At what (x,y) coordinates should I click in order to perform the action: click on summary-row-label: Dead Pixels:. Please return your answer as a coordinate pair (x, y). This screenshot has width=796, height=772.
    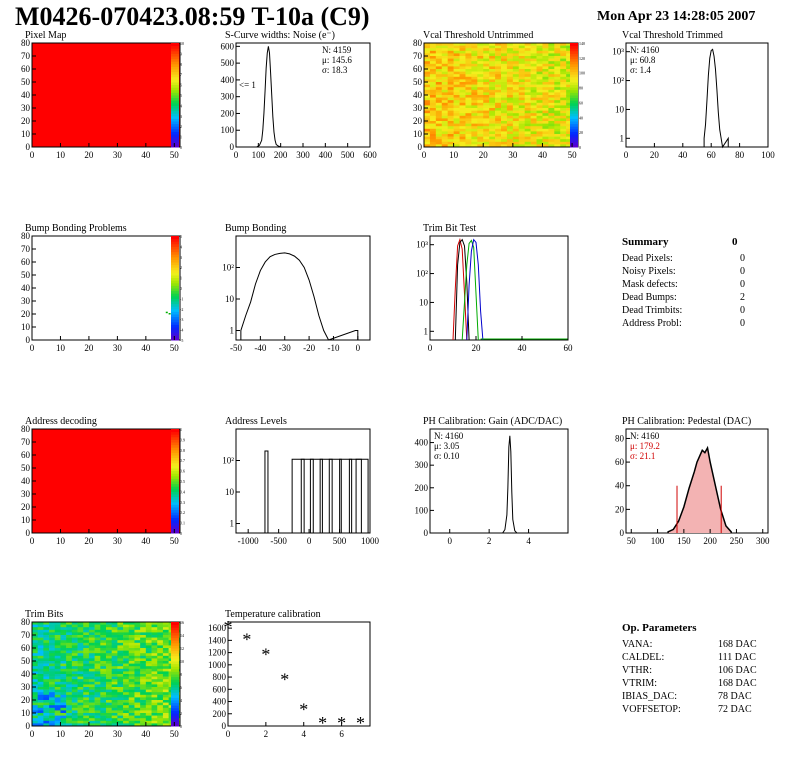
    Looking at the image, I should click on (647, 258).